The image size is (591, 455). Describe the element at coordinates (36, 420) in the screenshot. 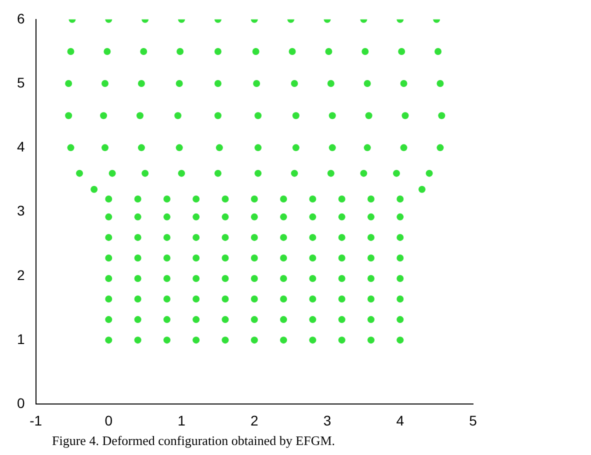

I see `x-tick-label: -1` at that location.